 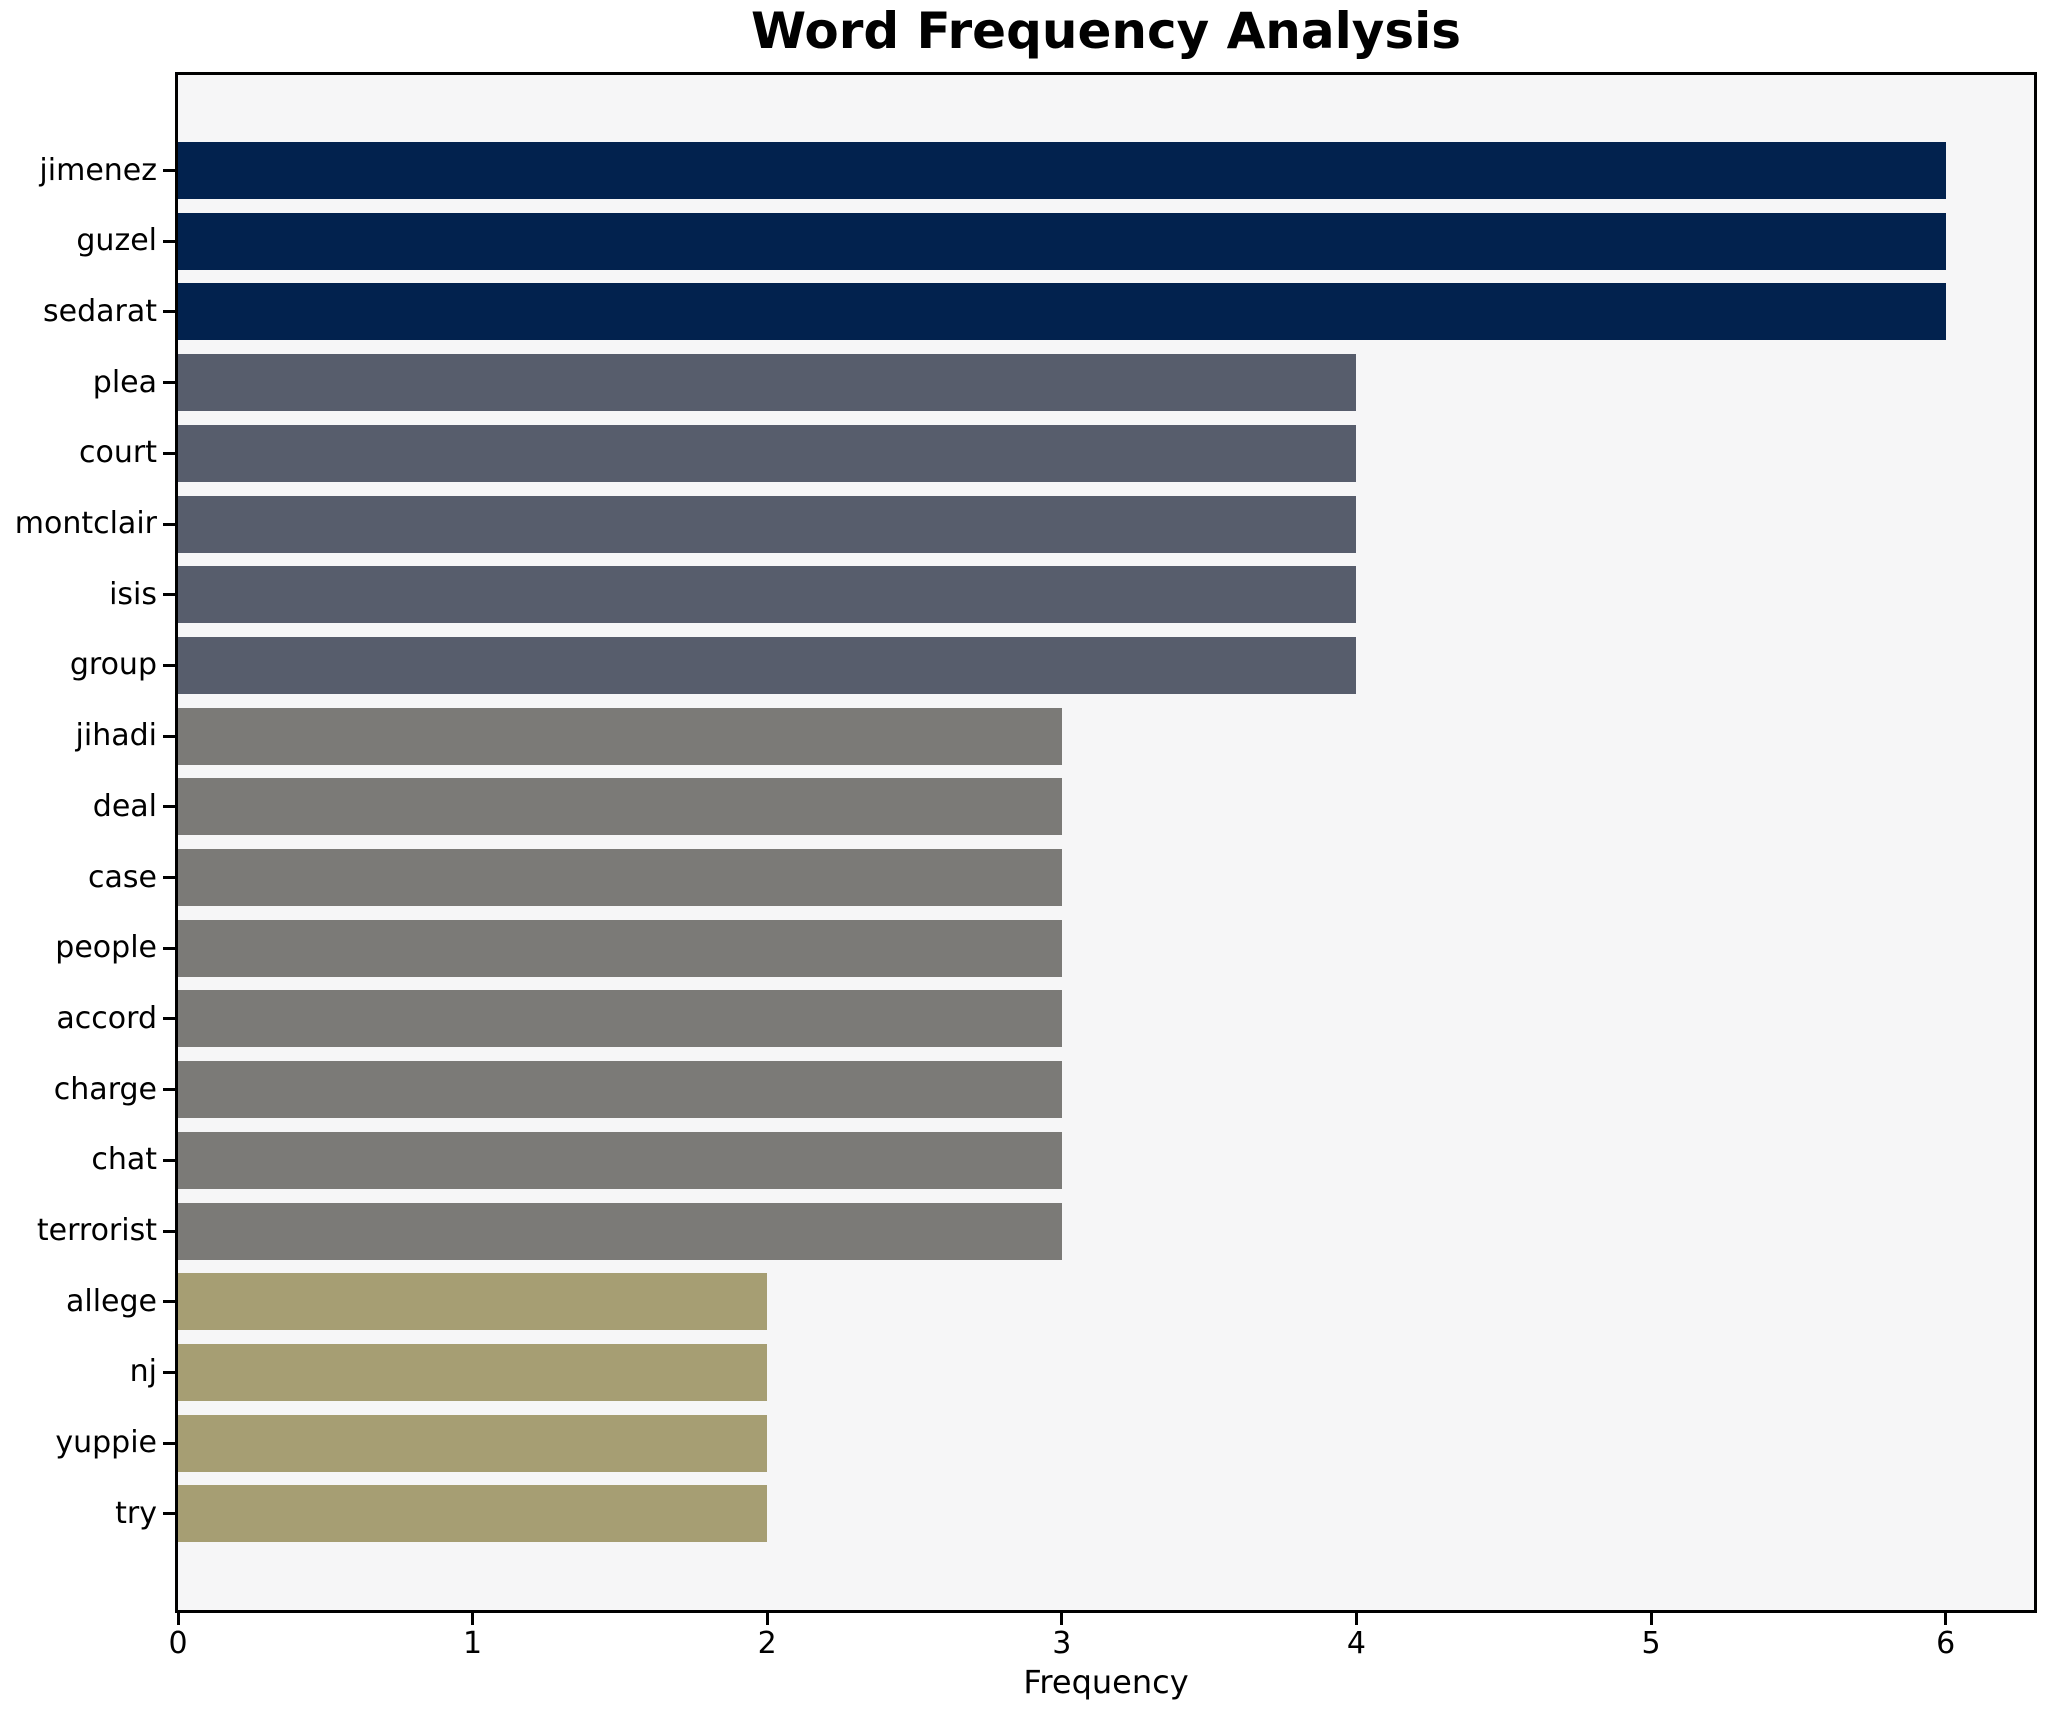 What do you see at coordinates (169, 312) in the screenshot?
I see `ytick-mark-sedarat` at bounding box center [169, 312].